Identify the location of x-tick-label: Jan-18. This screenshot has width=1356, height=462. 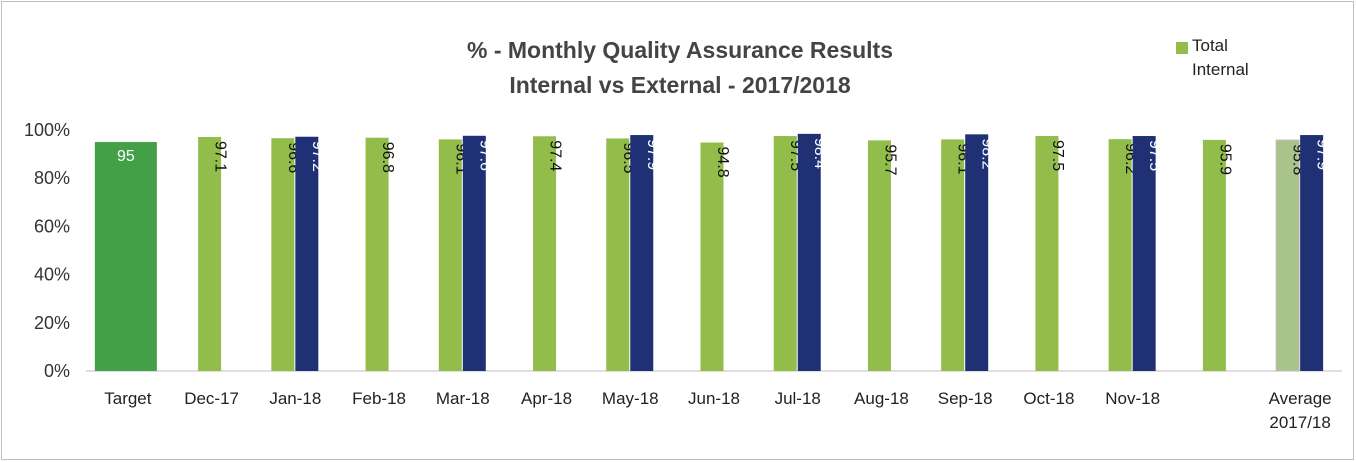
(295, 398).